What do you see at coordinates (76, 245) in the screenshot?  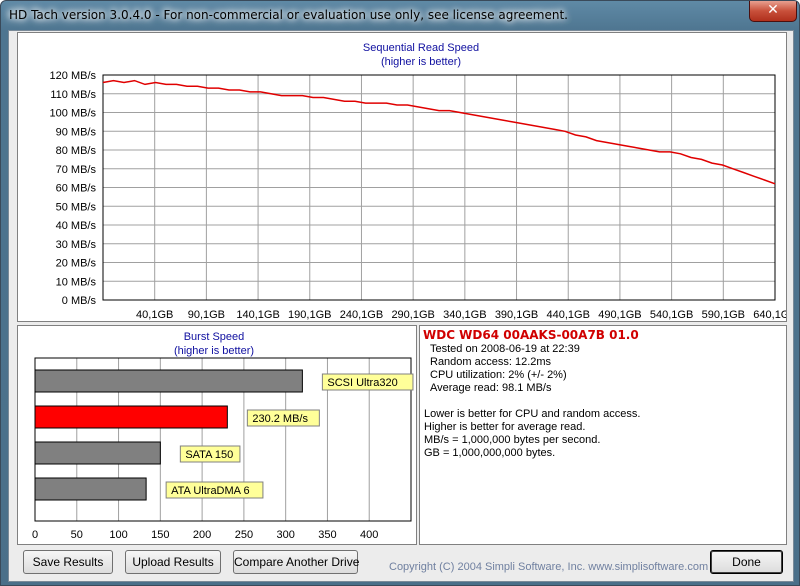 I see `seq-ytick-label: 30 MB/s` at bounding box center [76, 245].